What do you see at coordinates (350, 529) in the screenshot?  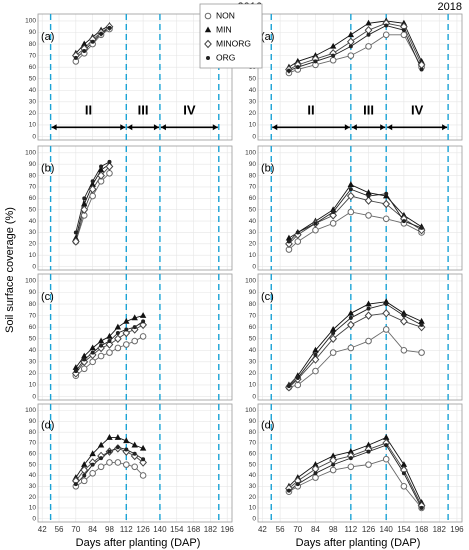 I see `x-tick-label: 112` at bounding box center [350, 529].